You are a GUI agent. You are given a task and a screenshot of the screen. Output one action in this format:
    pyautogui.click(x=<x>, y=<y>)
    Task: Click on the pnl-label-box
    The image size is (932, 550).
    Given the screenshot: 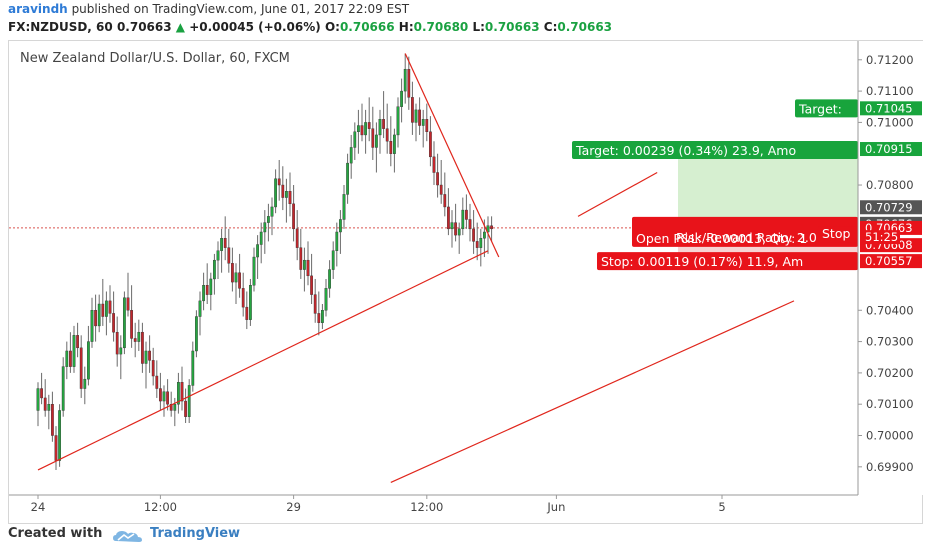 What is the action you would take?
    pyautogui.click(x=745, y=231)
    